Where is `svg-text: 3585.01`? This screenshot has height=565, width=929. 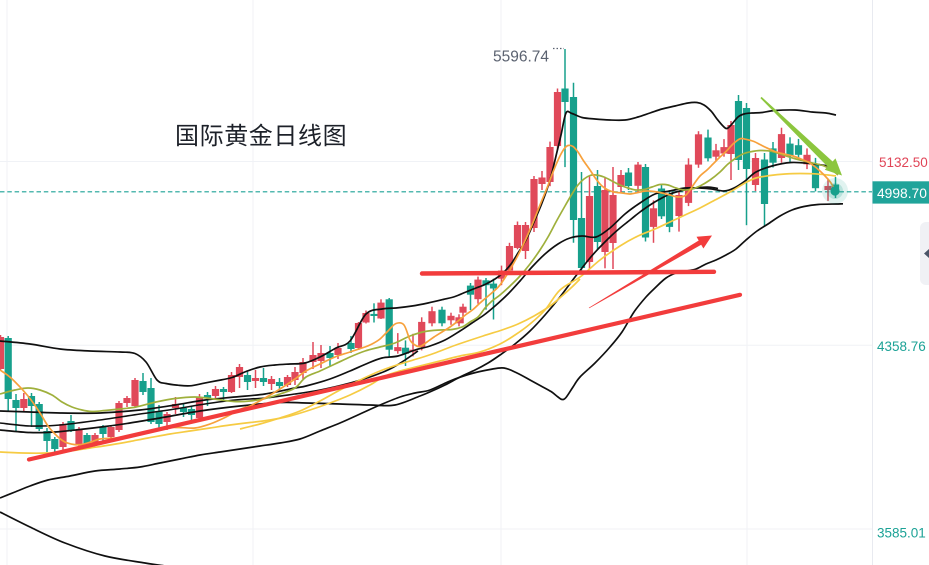 svg-text: 3585.01 is located at coordinates (901, 533).